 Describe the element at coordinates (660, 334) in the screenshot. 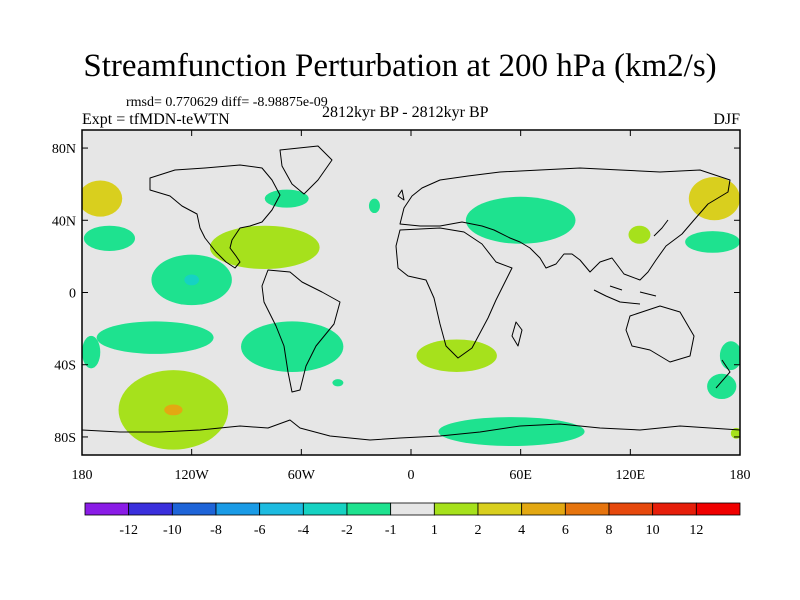

I see `coastline-australia` at that location.